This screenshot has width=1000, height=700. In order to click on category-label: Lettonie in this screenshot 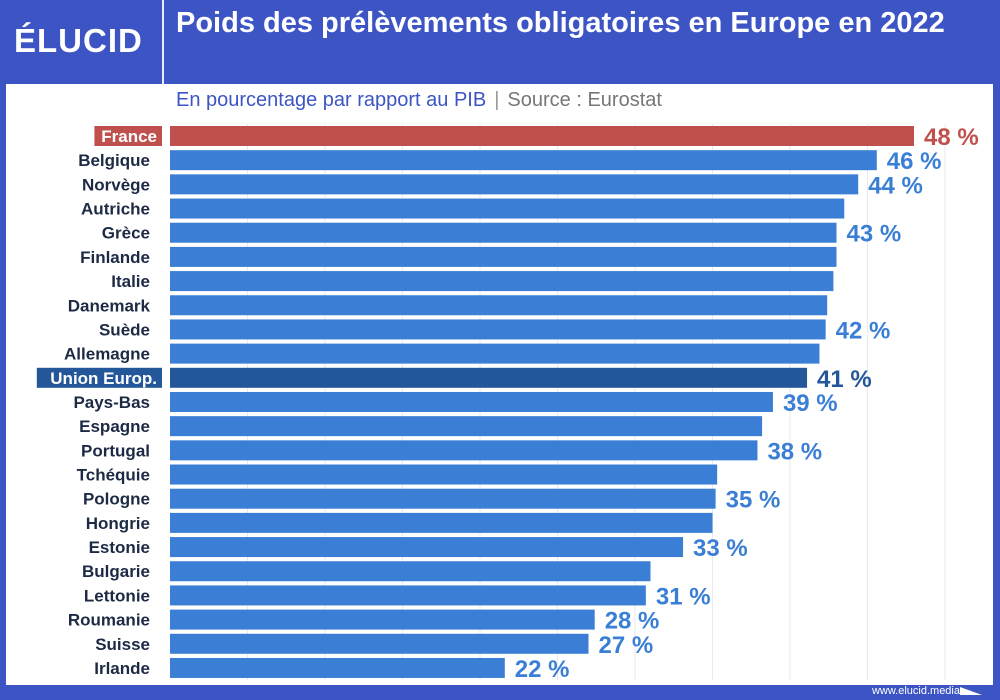, I will do `click(117, 595)`.